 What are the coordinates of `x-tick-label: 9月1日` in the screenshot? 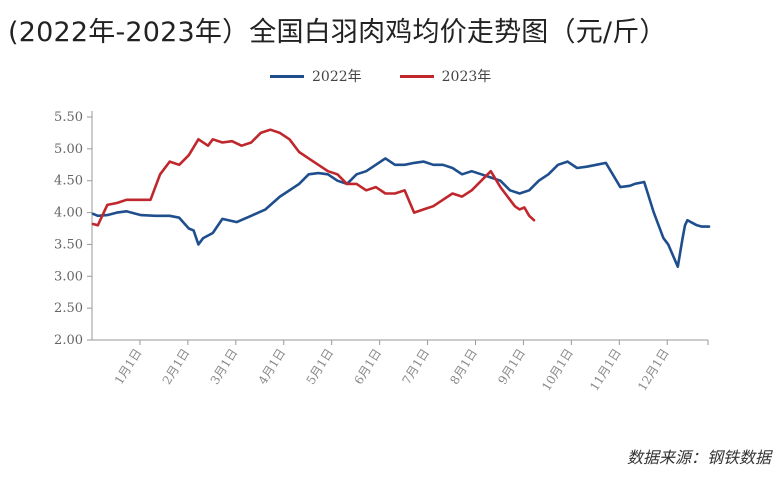 It's located at (511, 366).